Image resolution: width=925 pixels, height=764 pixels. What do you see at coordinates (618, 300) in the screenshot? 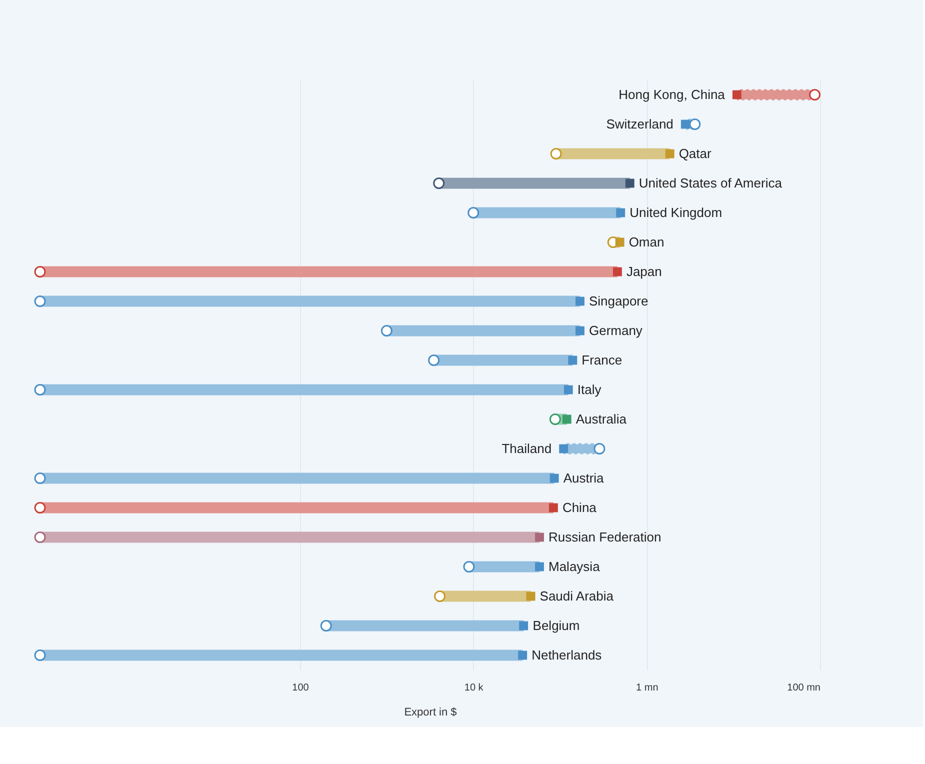
I see `y-tick-label: Singapore` at bounding box center [618, 300].